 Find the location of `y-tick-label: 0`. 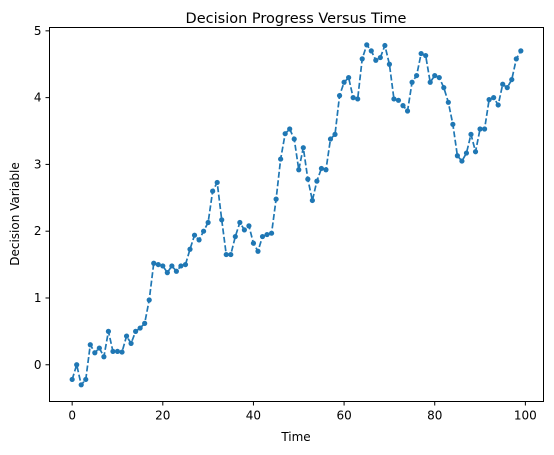

y-tick-label: 0 is located at coordinates (38, 365).